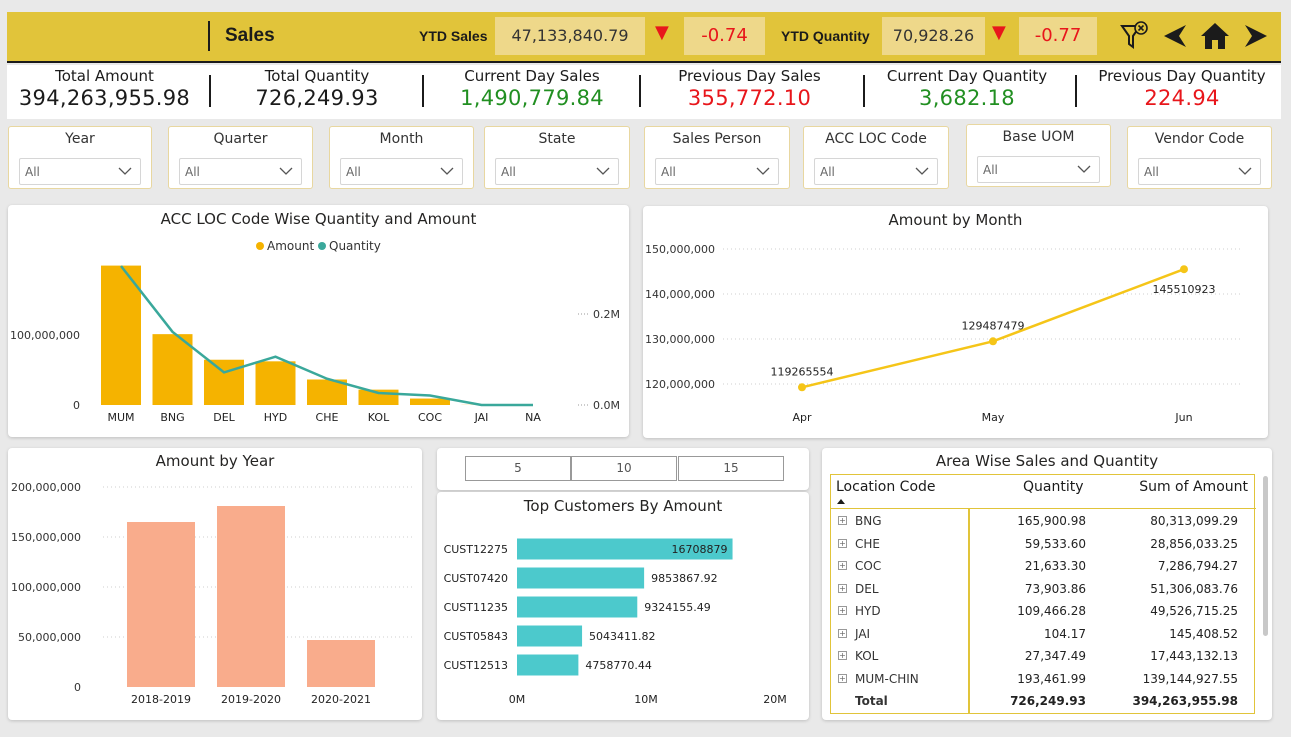 The image size is (1291, 737). What do you see at coordinates (251, 699) in the screenshot?
I see `x-axis-label: 2019-2020` at bounding box center [251, 699].